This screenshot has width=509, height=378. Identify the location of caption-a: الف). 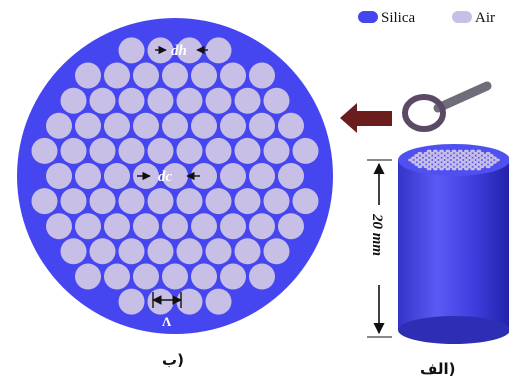
(438, 369).